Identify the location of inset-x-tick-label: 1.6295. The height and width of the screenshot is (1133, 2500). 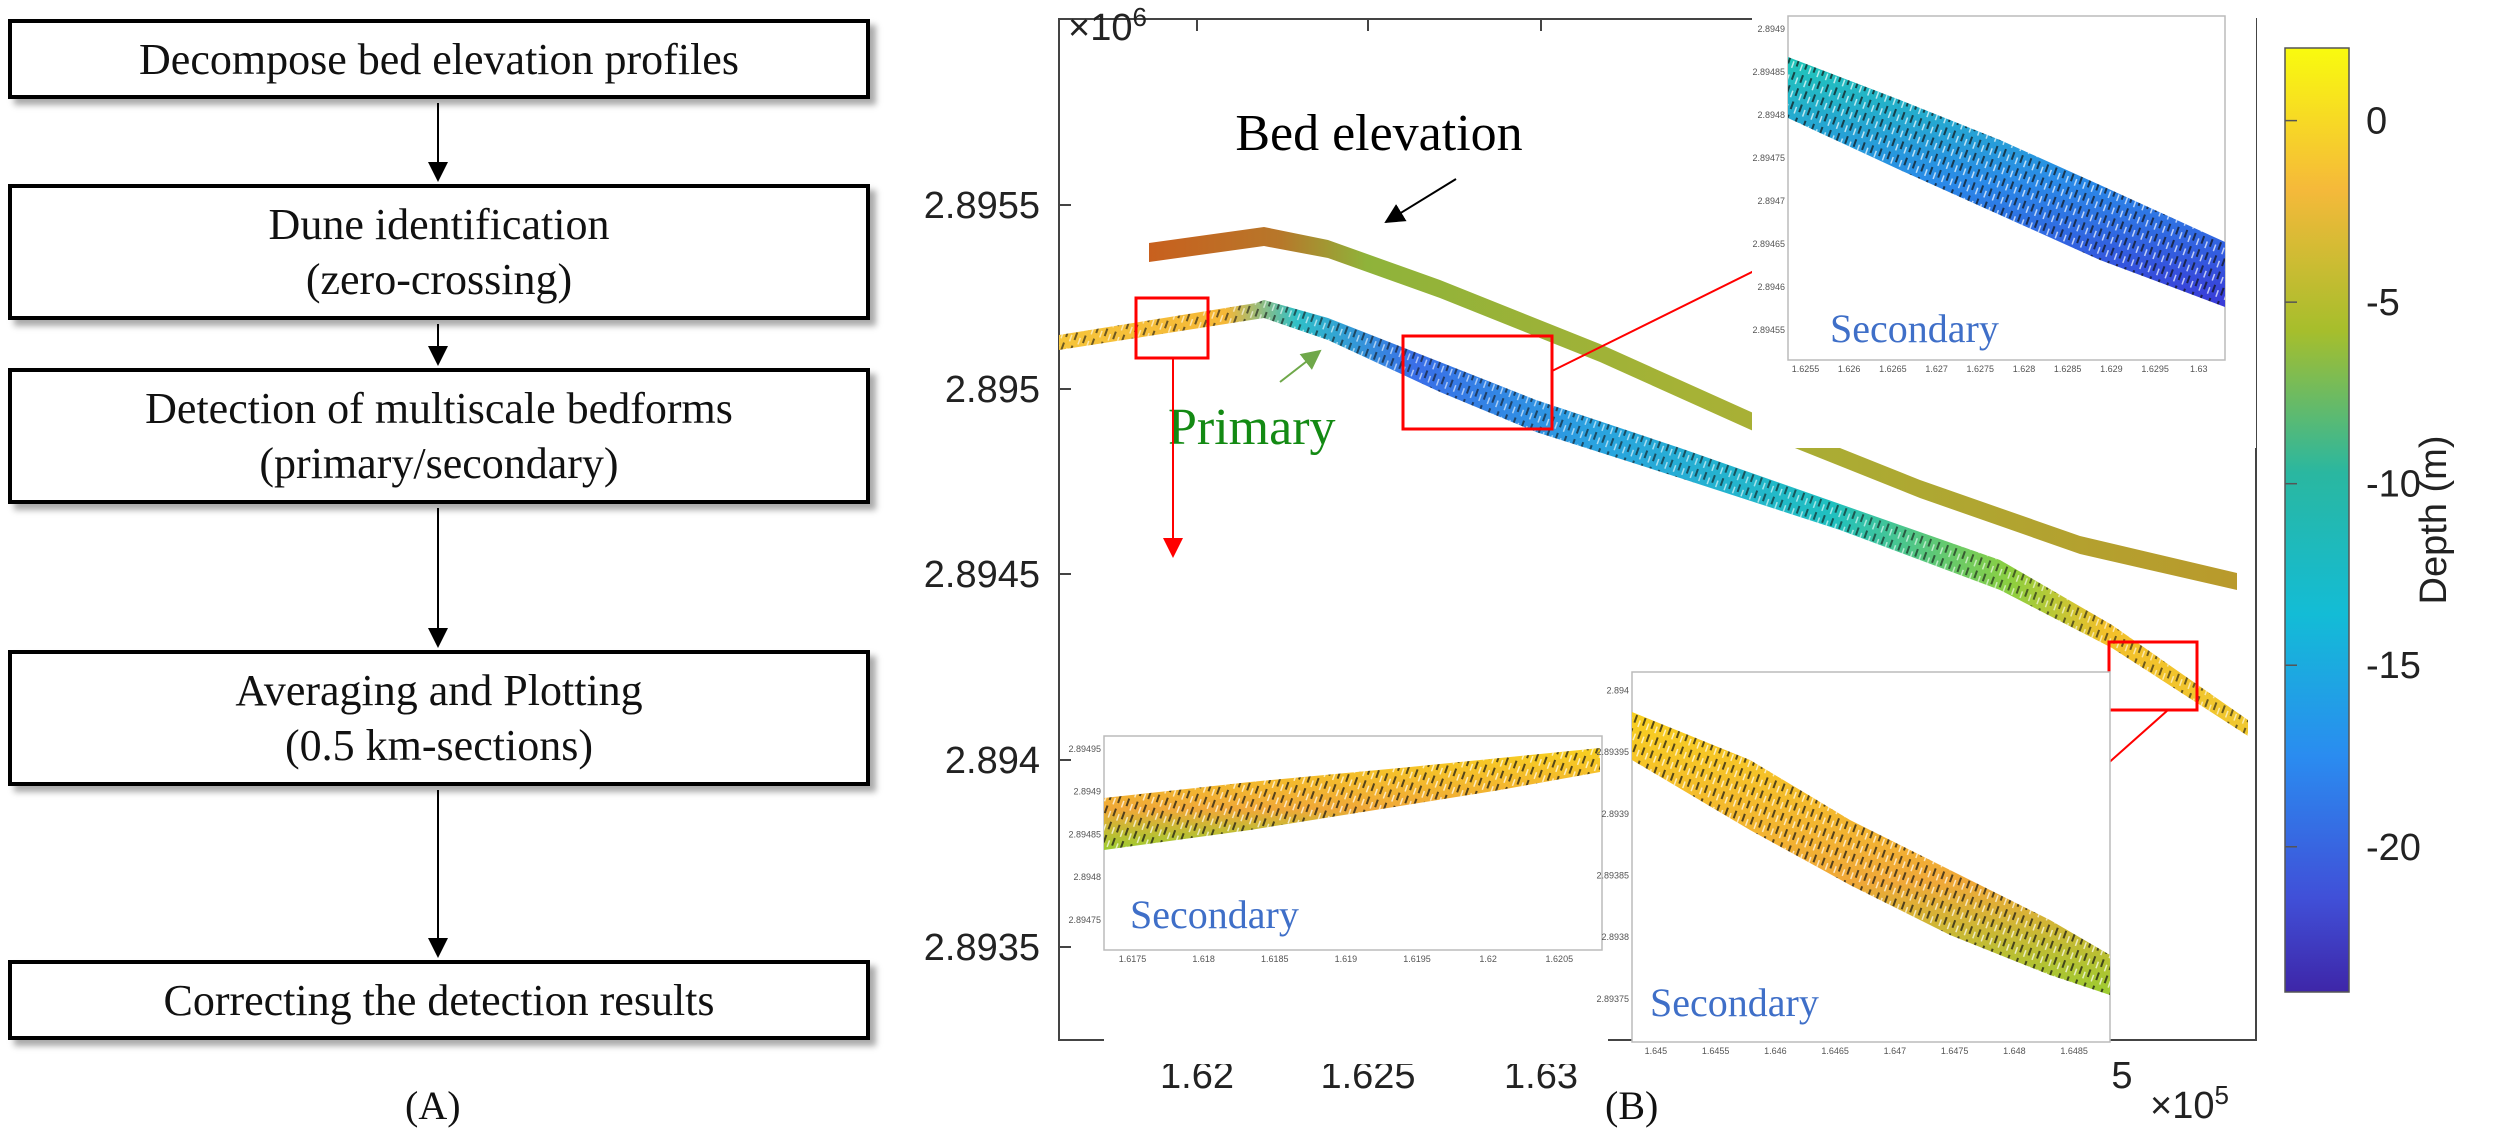
(2155, 369).